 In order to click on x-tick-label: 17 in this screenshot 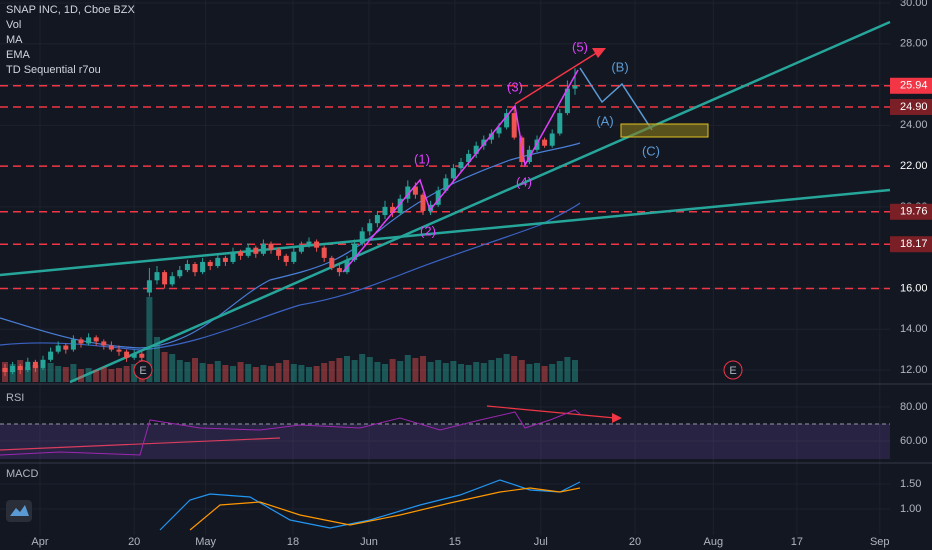, I will do `click(797, 542)`.